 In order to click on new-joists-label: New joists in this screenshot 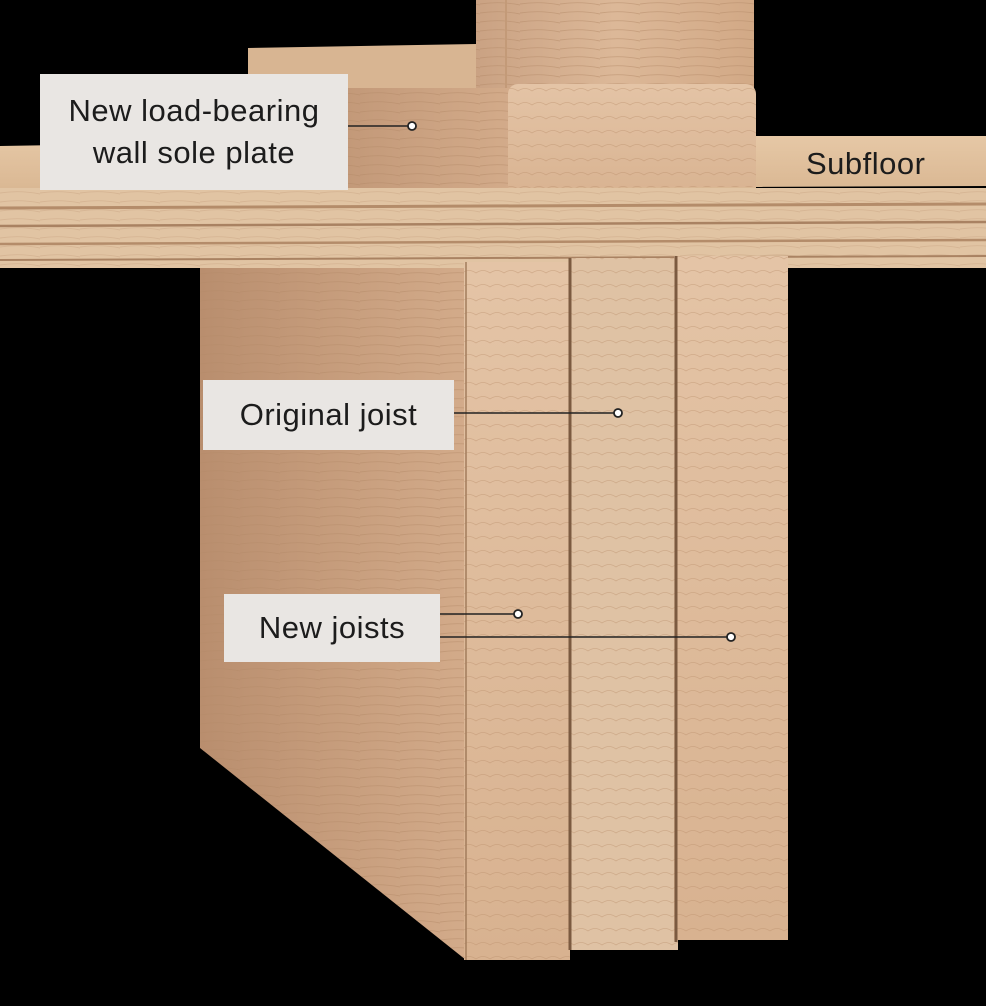, I will do `click(332, 627)`.